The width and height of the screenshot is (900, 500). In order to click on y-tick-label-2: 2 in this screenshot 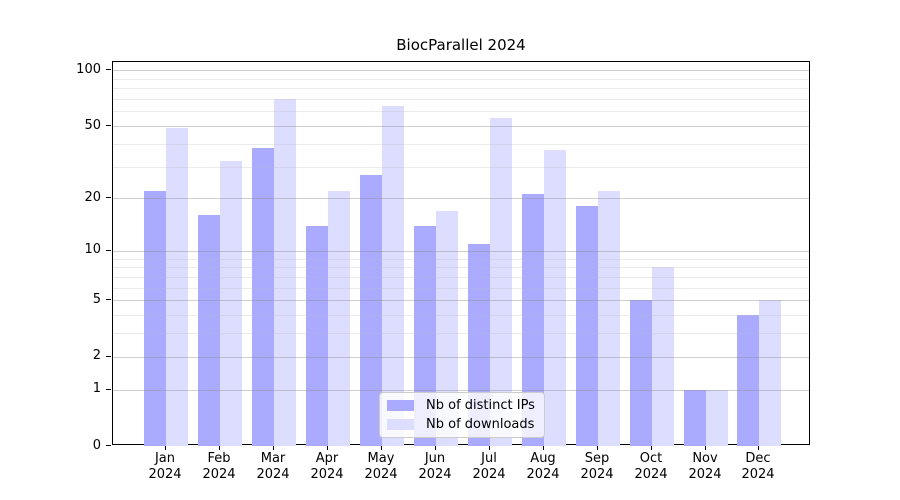, I will do `click(96, 355)`.